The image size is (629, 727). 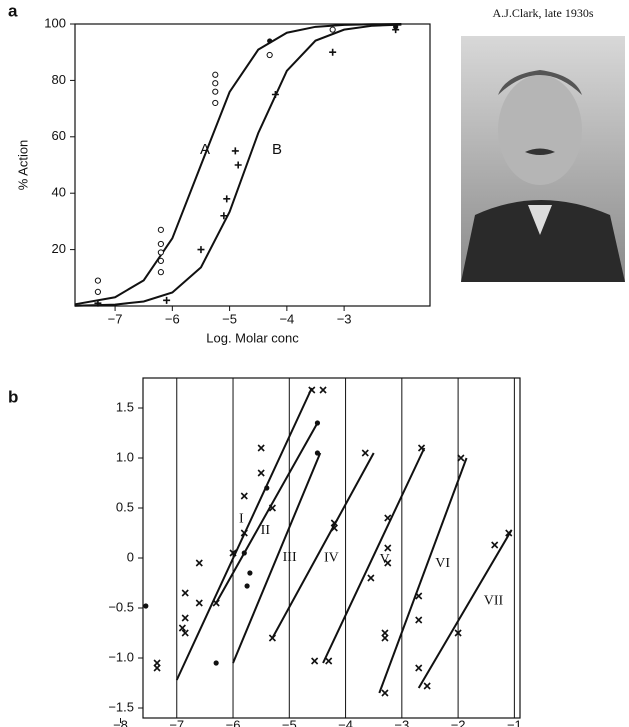 What do you see at coordinates (121, 656) in the screenshot?
I see `y-tick-label: −1.0` at bounding box center [121, 656].